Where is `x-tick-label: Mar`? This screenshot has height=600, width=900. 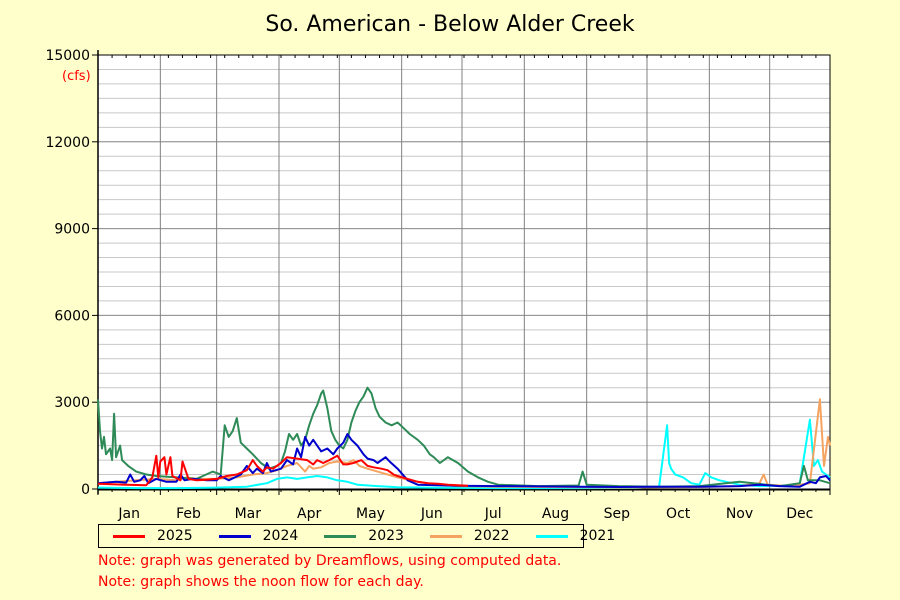 x-tick-label: Mar is located at coordinates (248, 514).